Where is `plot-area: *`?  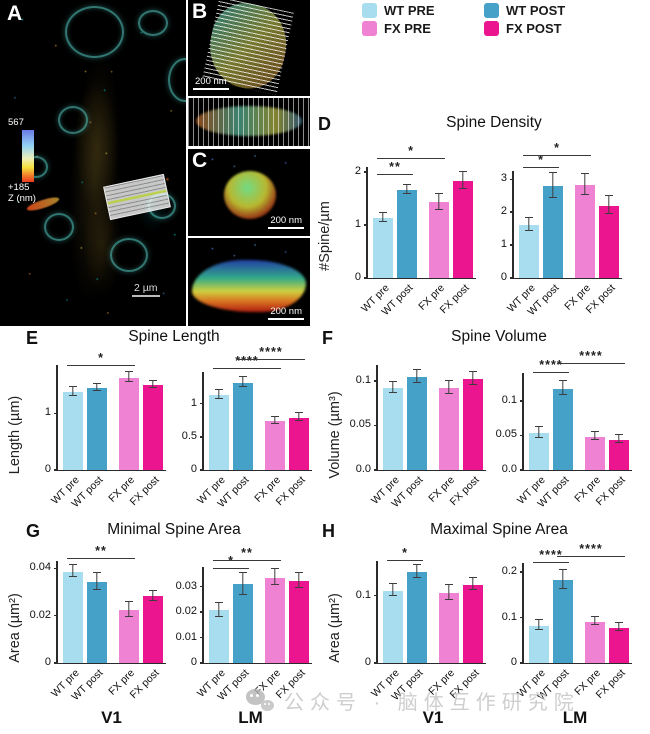
plot-area: * is located at coordinates (432, 605).